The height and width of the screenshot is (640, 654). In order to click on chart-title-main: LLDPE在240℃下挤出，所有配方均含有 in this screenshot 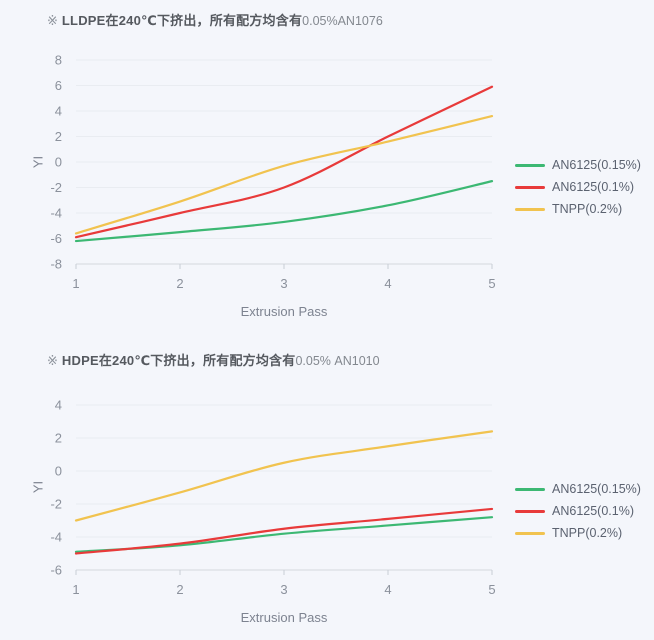, I will do `click(182, 20)`.